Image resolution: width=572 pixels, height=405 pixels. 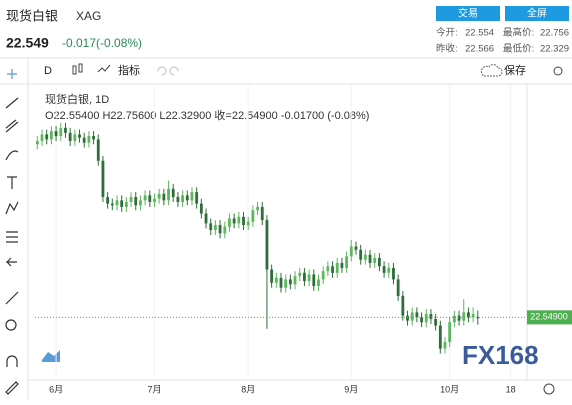 I want to click on crosshair-tool, so click(x=12, y=74).